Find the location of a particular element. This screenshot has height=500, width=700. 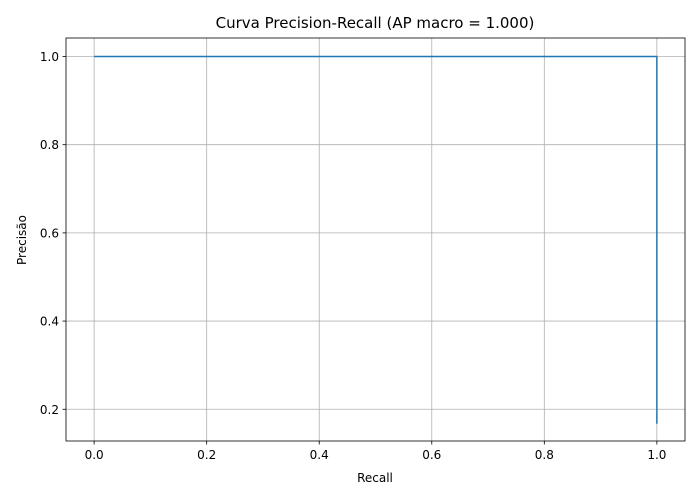

y-tick-label-4: 1.0 is located at coordinates (49, 57).